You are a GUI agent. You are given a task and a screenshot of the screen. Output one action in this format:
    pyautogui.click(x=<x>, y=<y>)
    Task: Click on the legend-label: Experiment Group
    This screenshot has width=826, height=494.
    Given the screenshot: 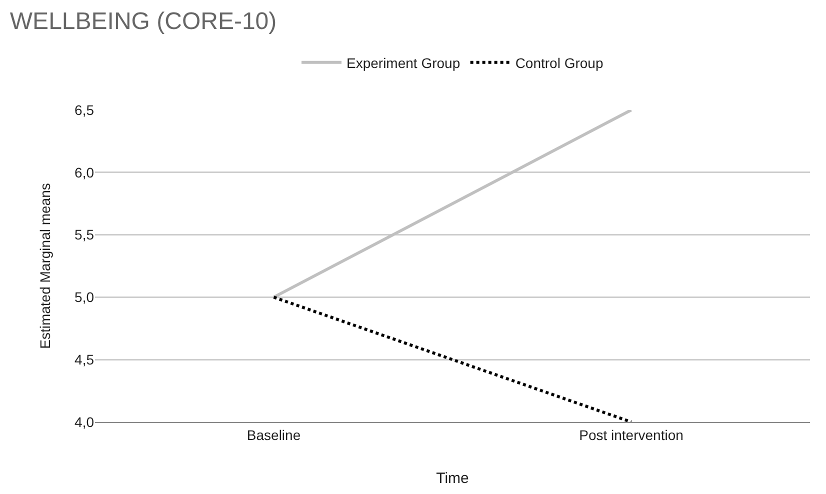 What is the action you would take?
    pyautogui.click(x=403, y=62)
    